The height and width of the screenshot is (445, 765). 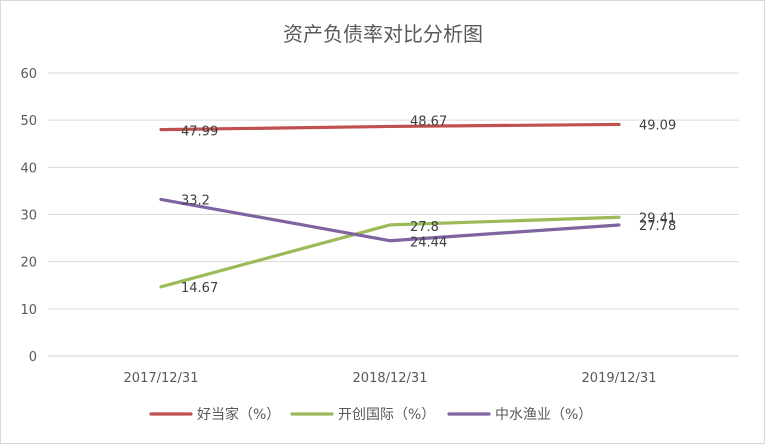 I want to click on data-label: 49.09, so click(x=657, y=125).